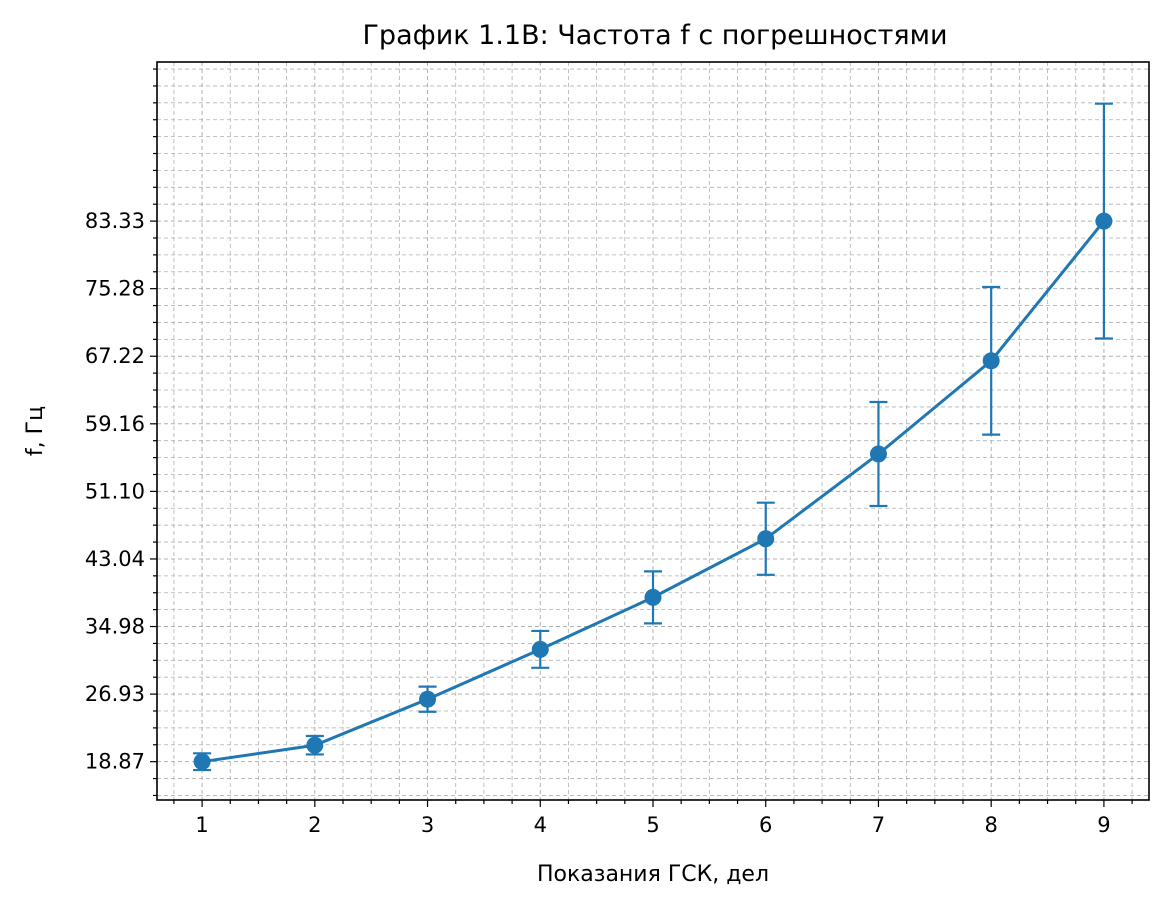  What do you see at coordinates (990, 825) in the screenshot?
I see `x-tick-label: 8` at bounding box center [990, 825].